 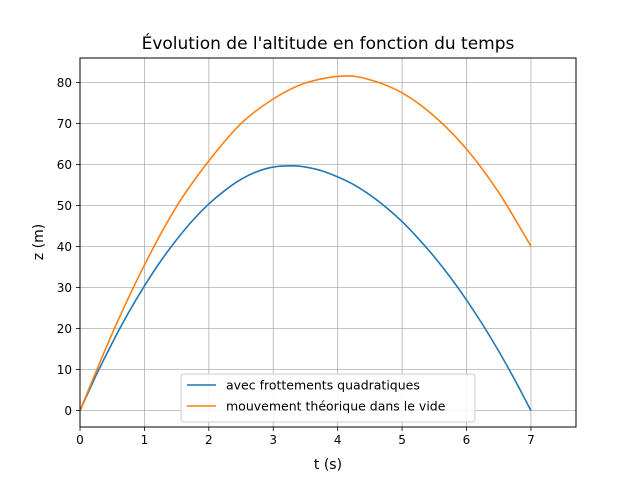 What do you see at coordinates (64, 247) in the screenshot?
I see `y-tick-label: 40` at bounding box center [64, 247].